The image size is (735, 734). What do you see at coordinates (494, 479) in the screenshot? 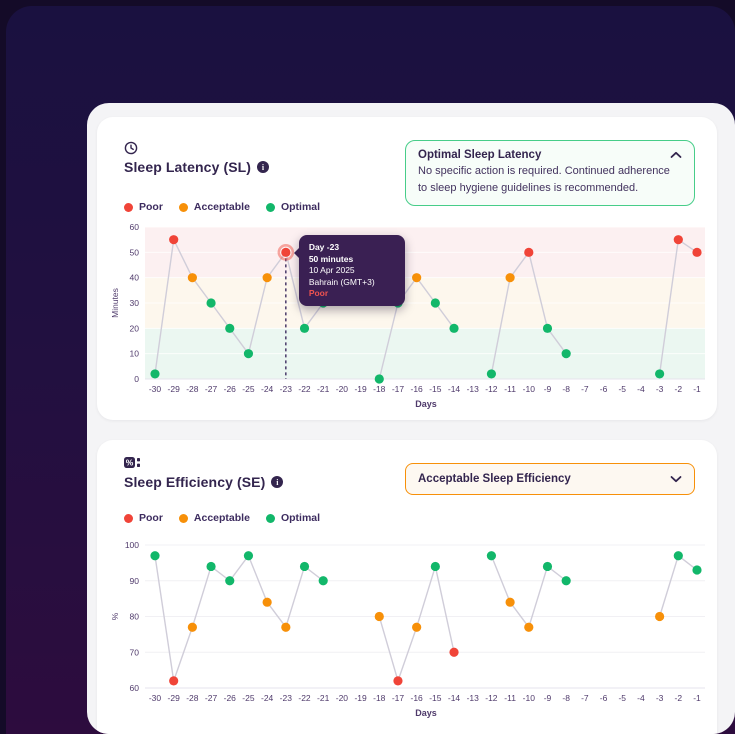
I see `dropdown-selected-value: Acceptable Sleep Efficiency` at bounding box center [494, 479].